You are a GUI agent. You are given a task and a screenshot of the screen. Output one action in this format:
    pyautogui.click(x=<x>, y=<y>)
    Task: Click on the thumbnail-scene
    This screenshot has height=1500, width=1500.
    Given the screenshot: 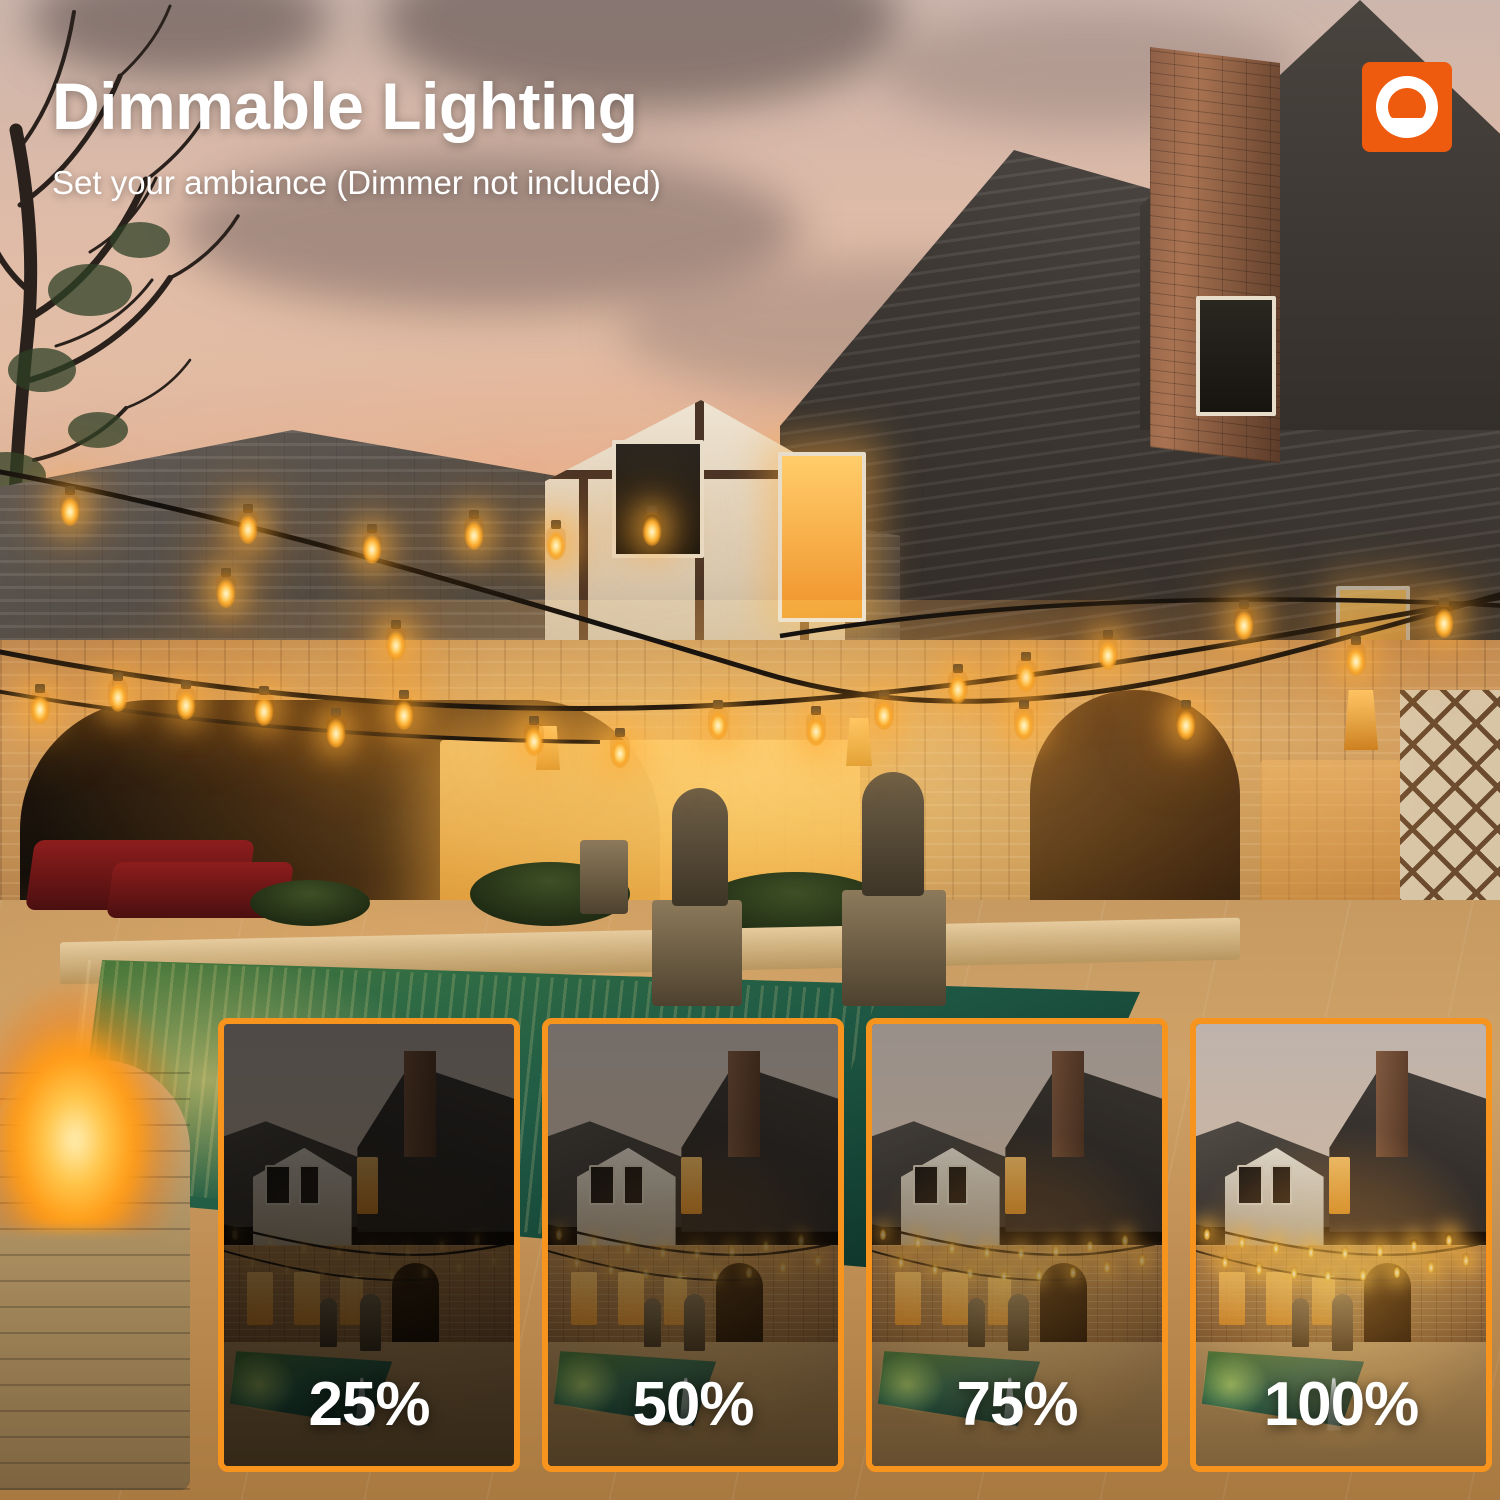 What is the action you would take?
    pyautogui.click(x=1341, y=1245)
    